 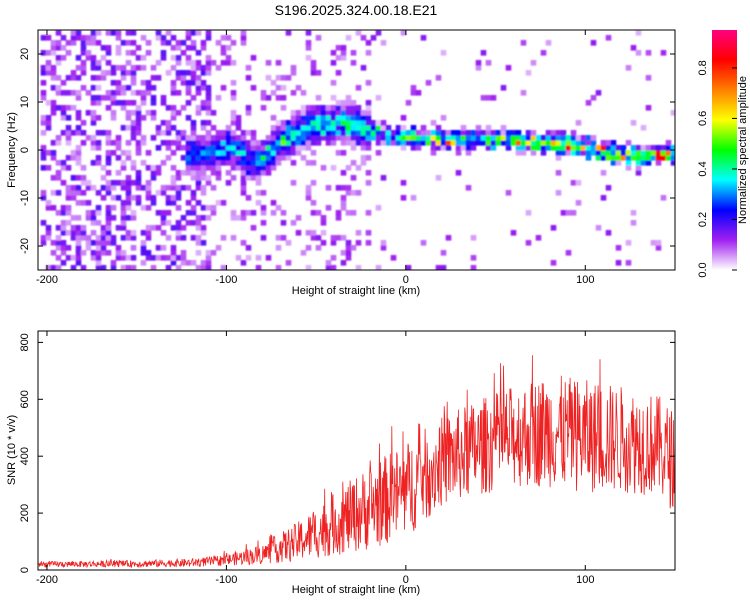 What do you see at coordinates (703, 269) in the screenshot?
I see `colorbar-tick-label: 0.0` at bounding box center [703, 269].